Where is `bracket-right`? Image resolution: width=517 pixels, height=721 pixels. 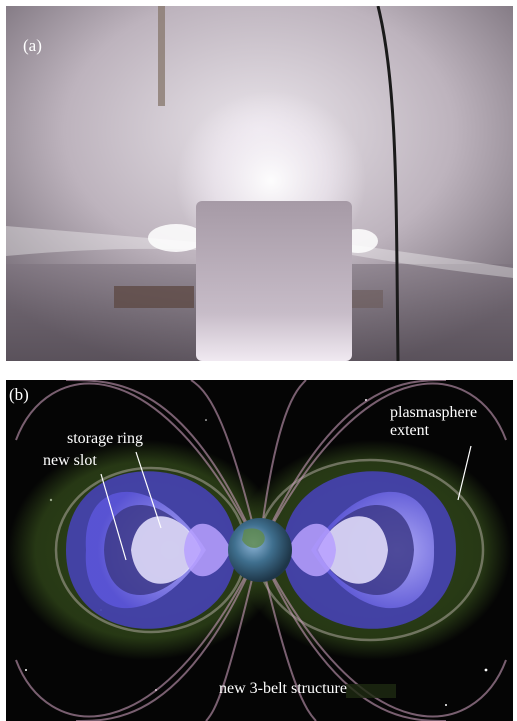
bracket-right is located at coordinates (367, 299).